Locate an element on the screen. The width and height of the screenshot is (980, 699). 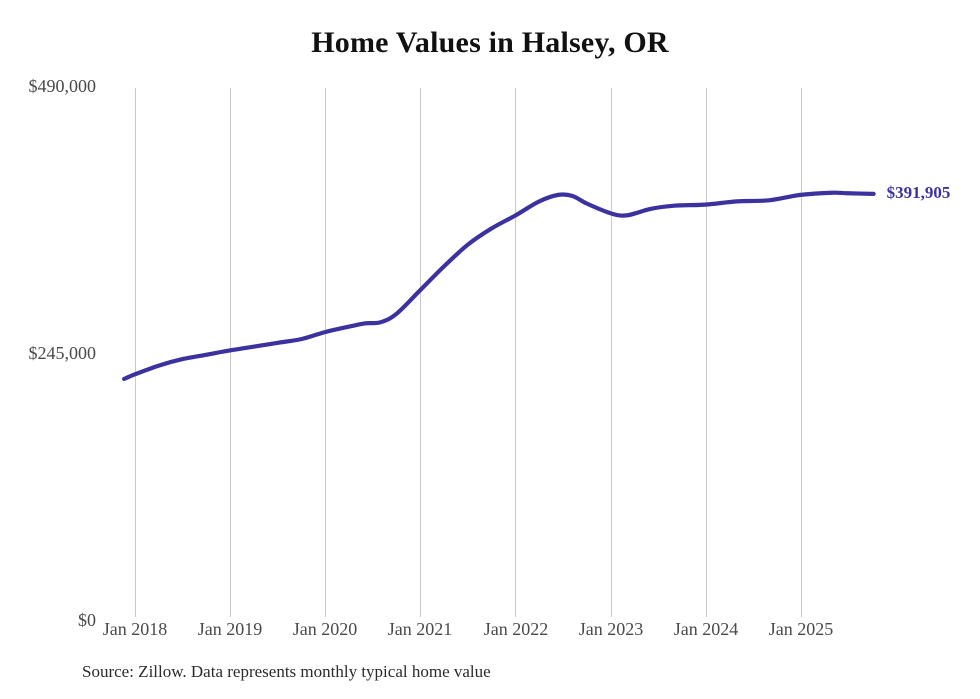
end-value-label: $391,905 is located at coordinates (918, 192).